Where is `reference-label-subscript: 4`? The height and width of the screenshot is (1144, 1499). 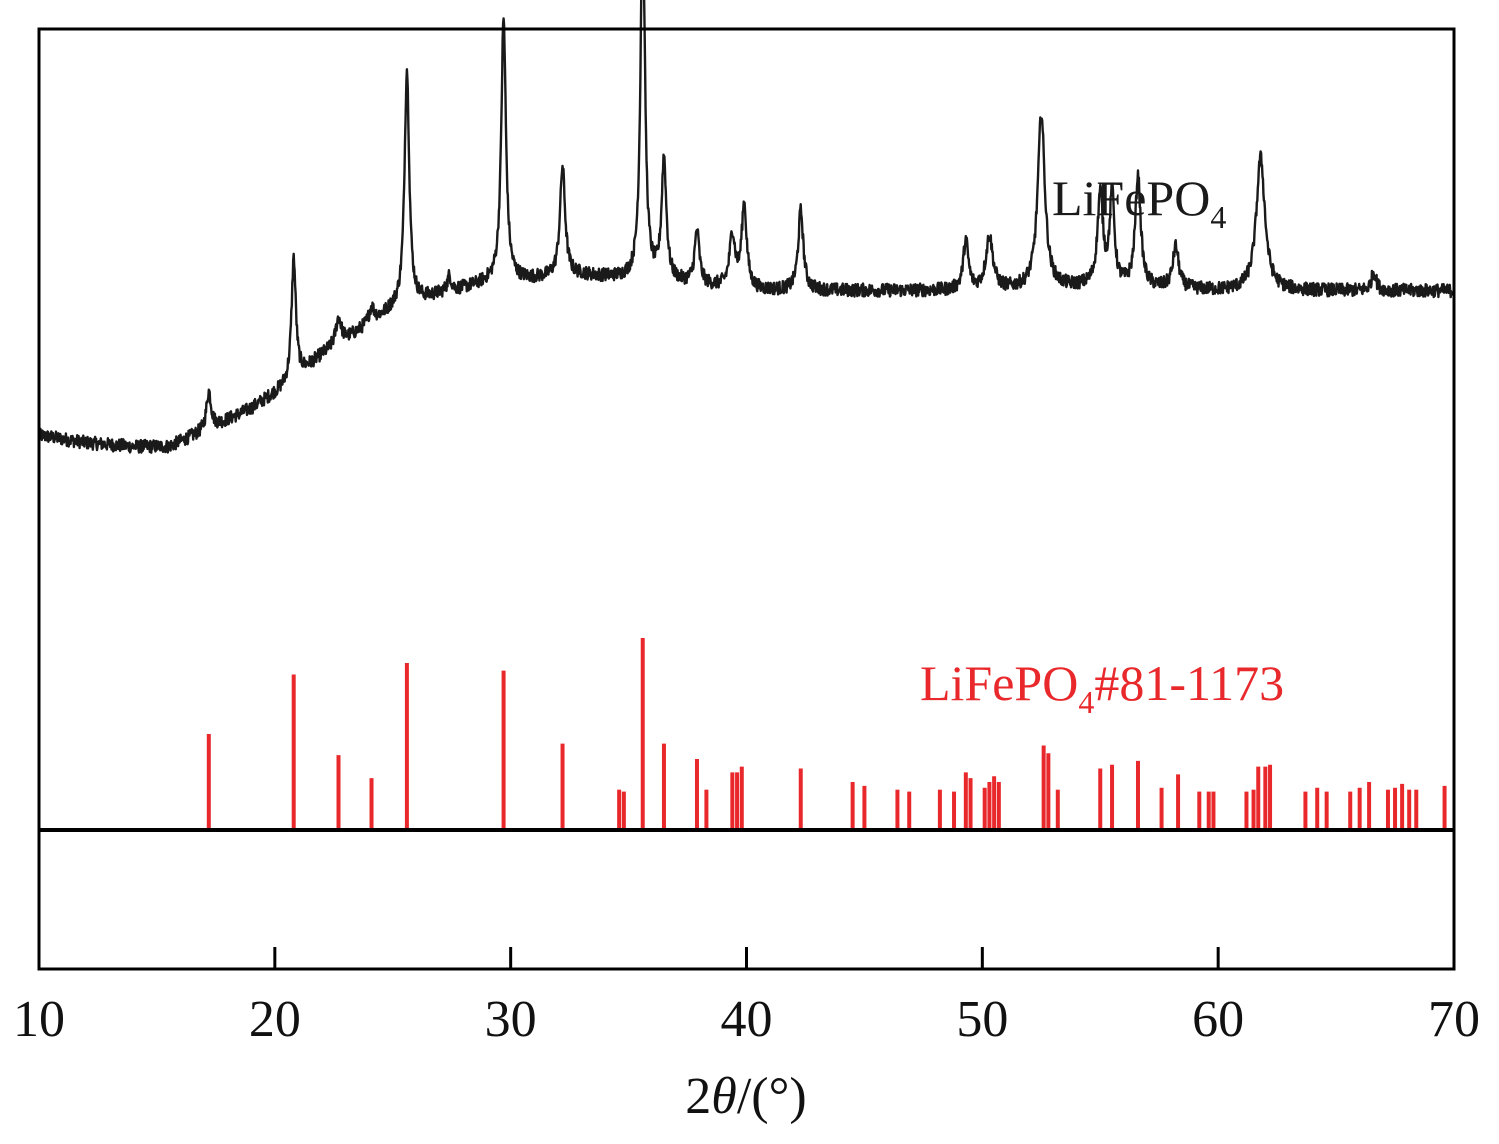
reference-label-subscript: 4 is located at coordinates (1086, 702).